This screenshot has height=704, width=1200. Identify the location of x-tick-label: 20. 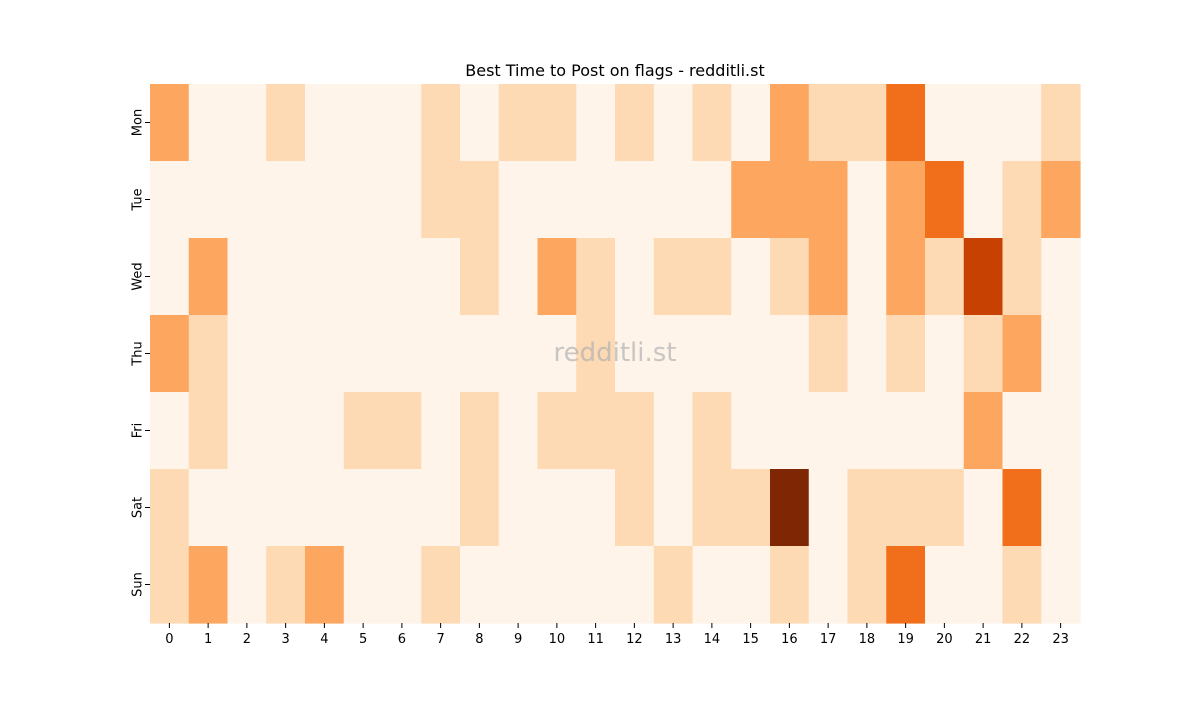
(944, 639).